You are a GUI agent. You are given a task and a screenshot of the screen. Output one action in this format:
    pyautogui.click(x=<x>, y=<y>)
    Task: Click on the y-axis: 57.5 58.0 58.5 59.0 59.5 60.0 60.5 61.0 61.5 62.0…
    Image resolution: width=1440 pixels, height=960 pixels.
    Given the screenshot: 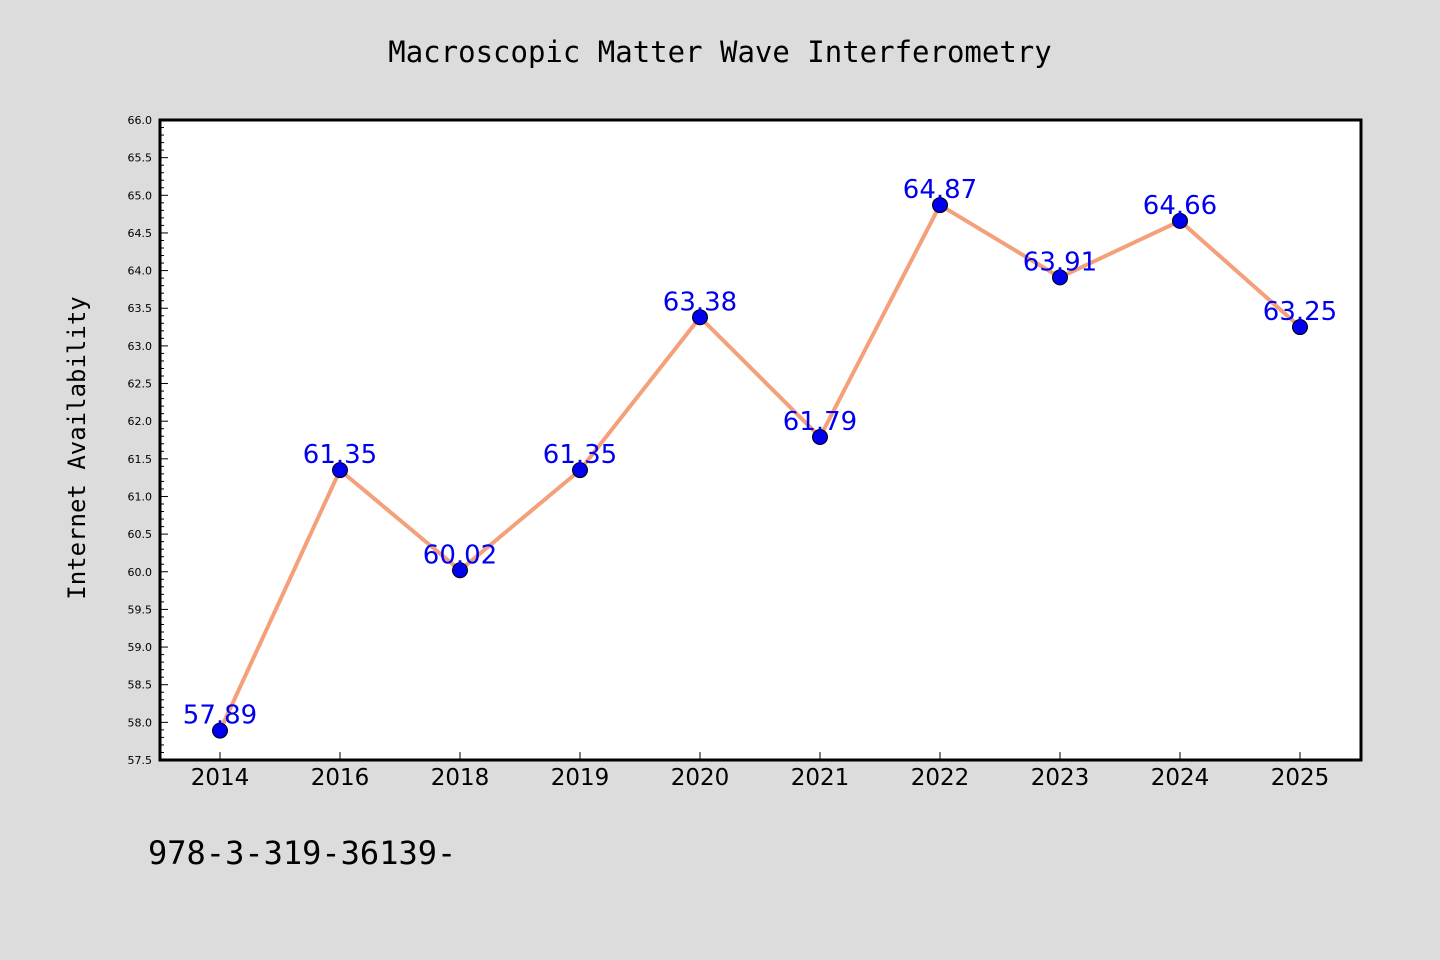 What is the action you would take?
    pyautogui.click(x=148, y=440)
    